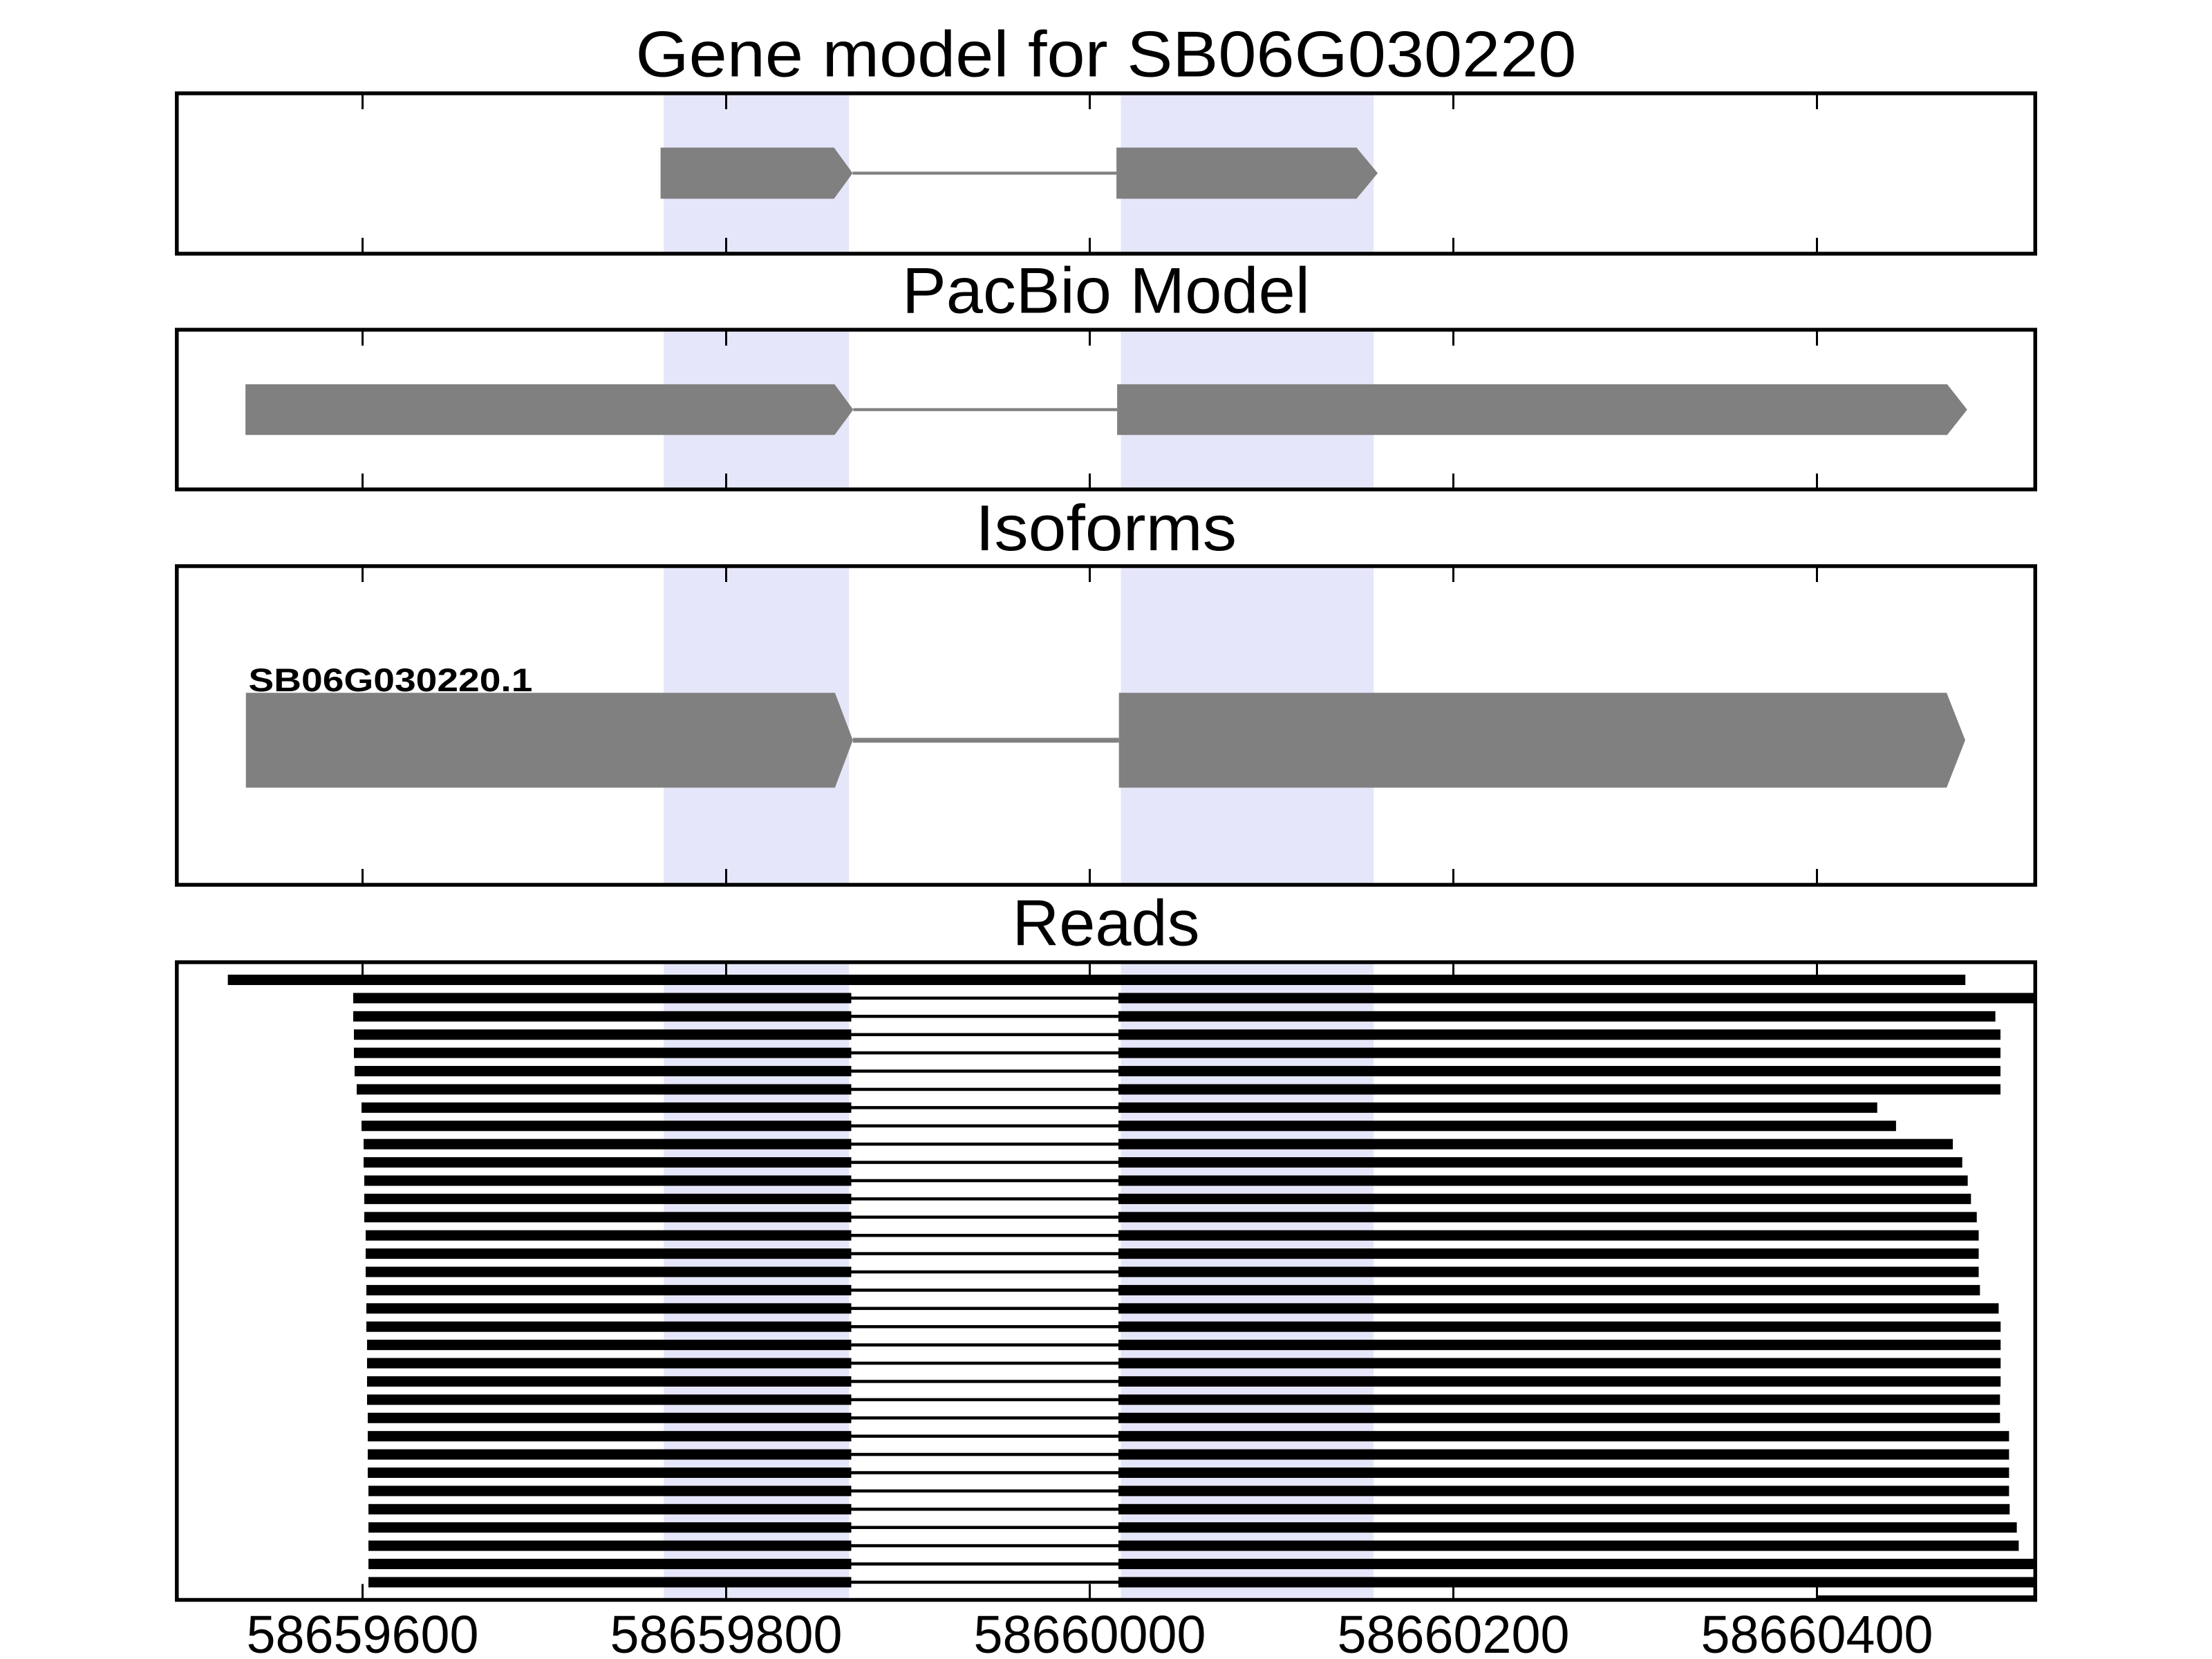 The image size is (2212, 1659). Describe the element at coordinates (1454, 1632) in the screenshot. I see `svg-text: 58660200` at that location.